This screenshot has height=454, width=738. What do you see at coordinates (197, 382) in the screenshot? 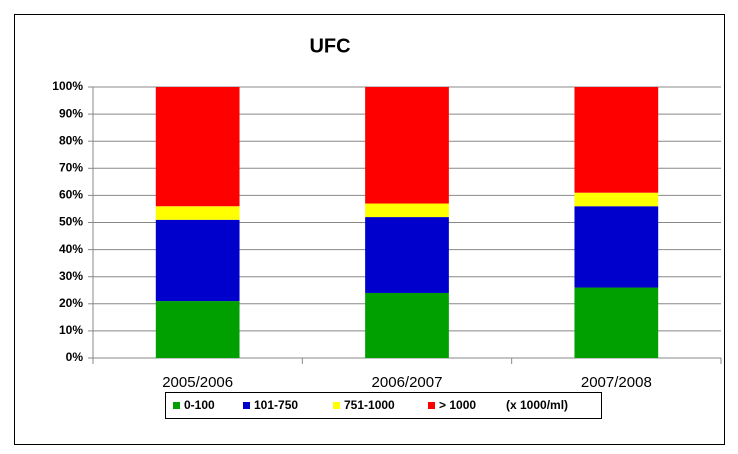
I see `x-tick-label: 2005/2006` at bounding box center [197, 382].